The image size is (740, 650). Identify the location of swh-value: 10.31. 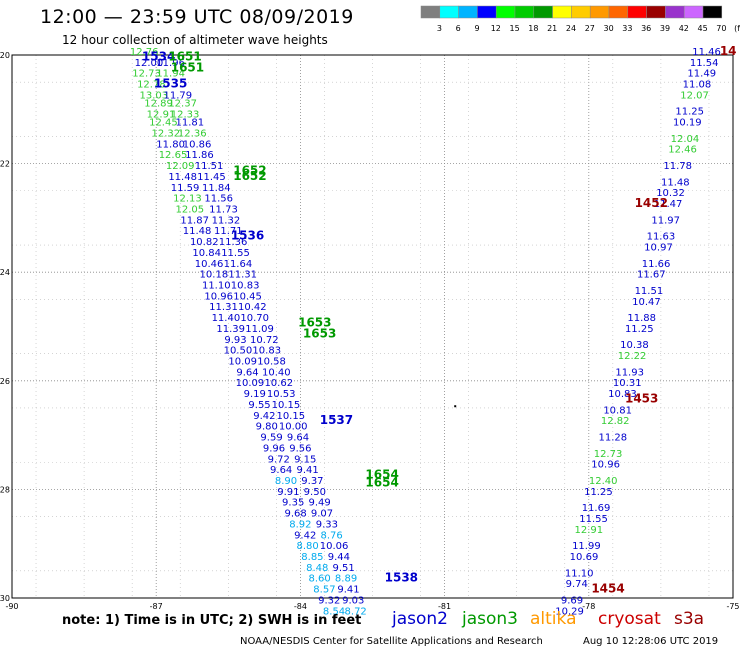
(627, 383).